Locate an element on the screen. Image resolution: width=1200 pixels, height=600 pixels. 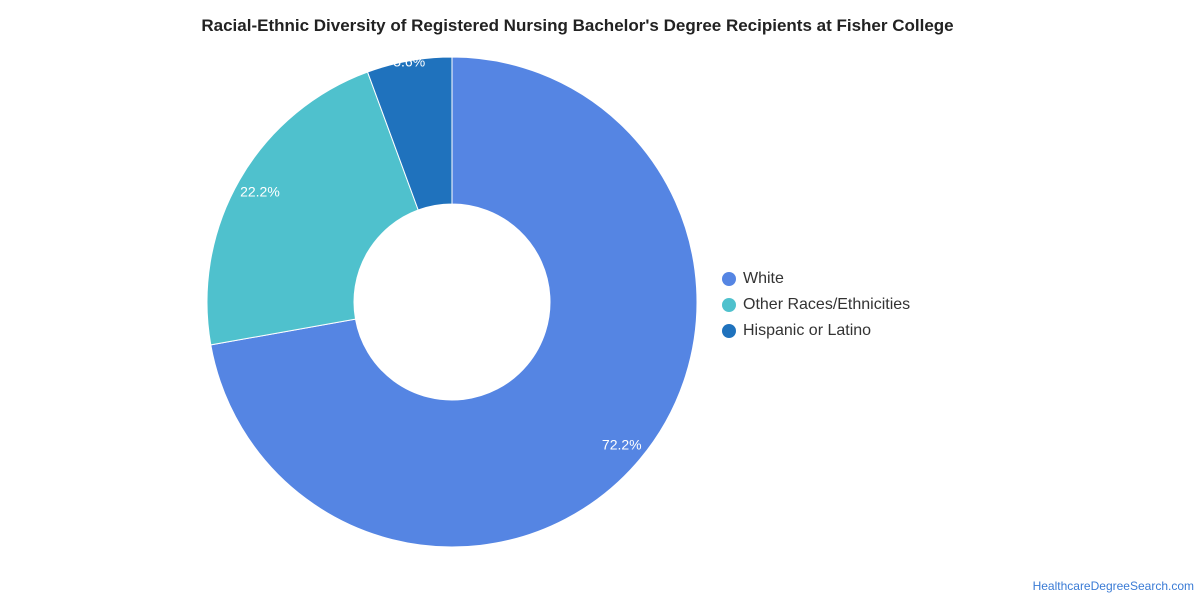
legend-swatch-white is located at coordinates (729, 279).